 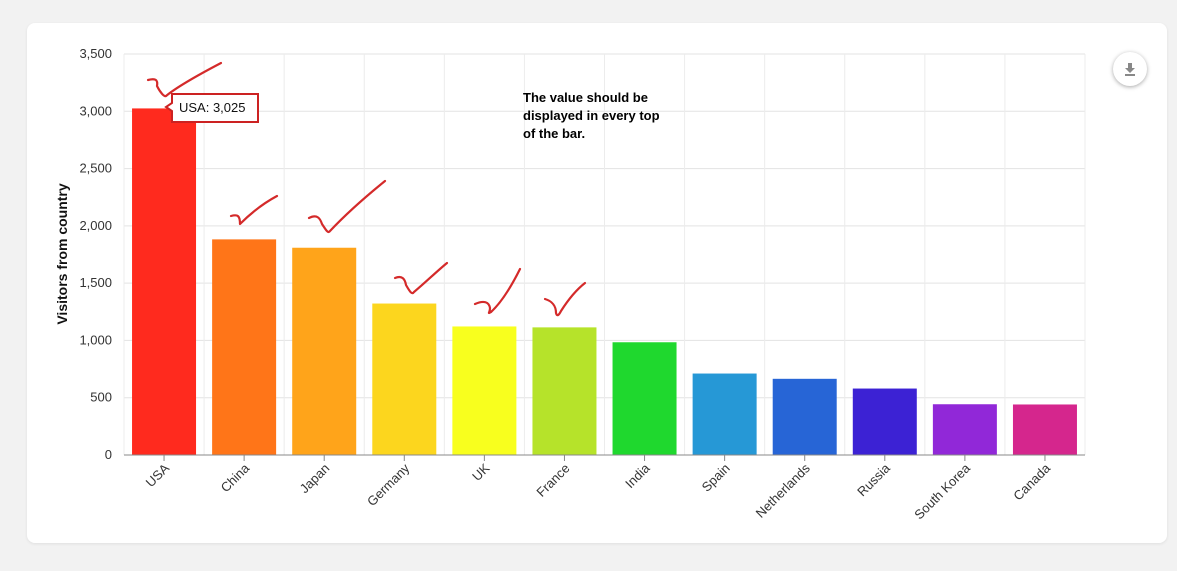 What do you see at coordinates (637, 475) in the screenshot?
I see `x-tick-label: India` at bounding box center [637, 475].